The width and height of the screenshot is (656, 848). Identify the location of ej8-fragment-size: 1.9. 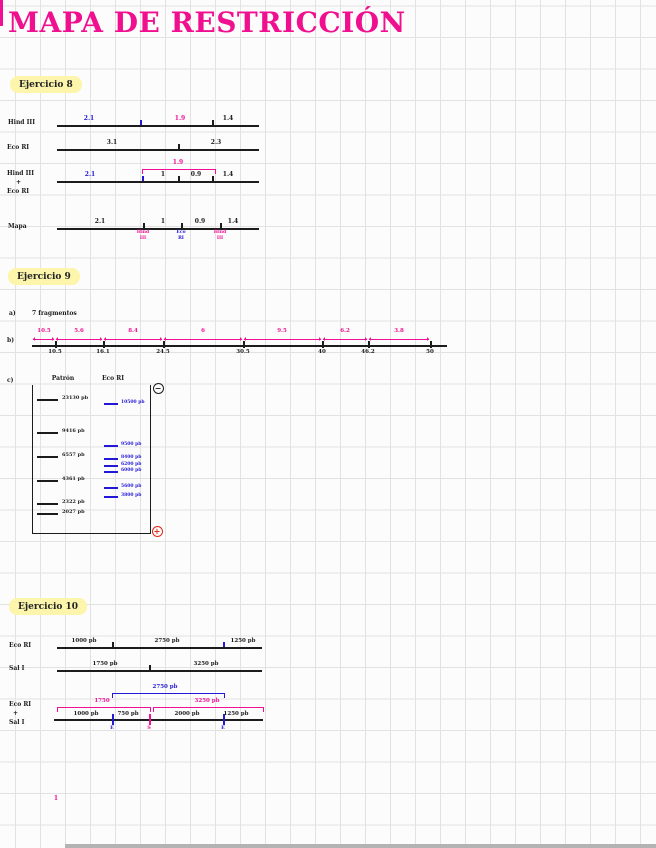
(180, 118).